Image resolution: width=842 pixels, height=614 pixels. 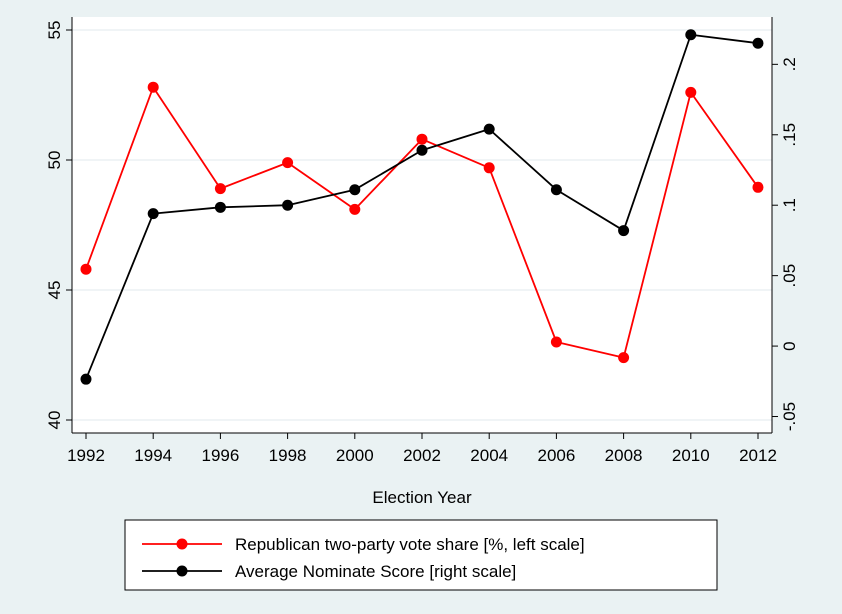 I want to click on x-tick-label: 2004, so click(x=489, y=455).